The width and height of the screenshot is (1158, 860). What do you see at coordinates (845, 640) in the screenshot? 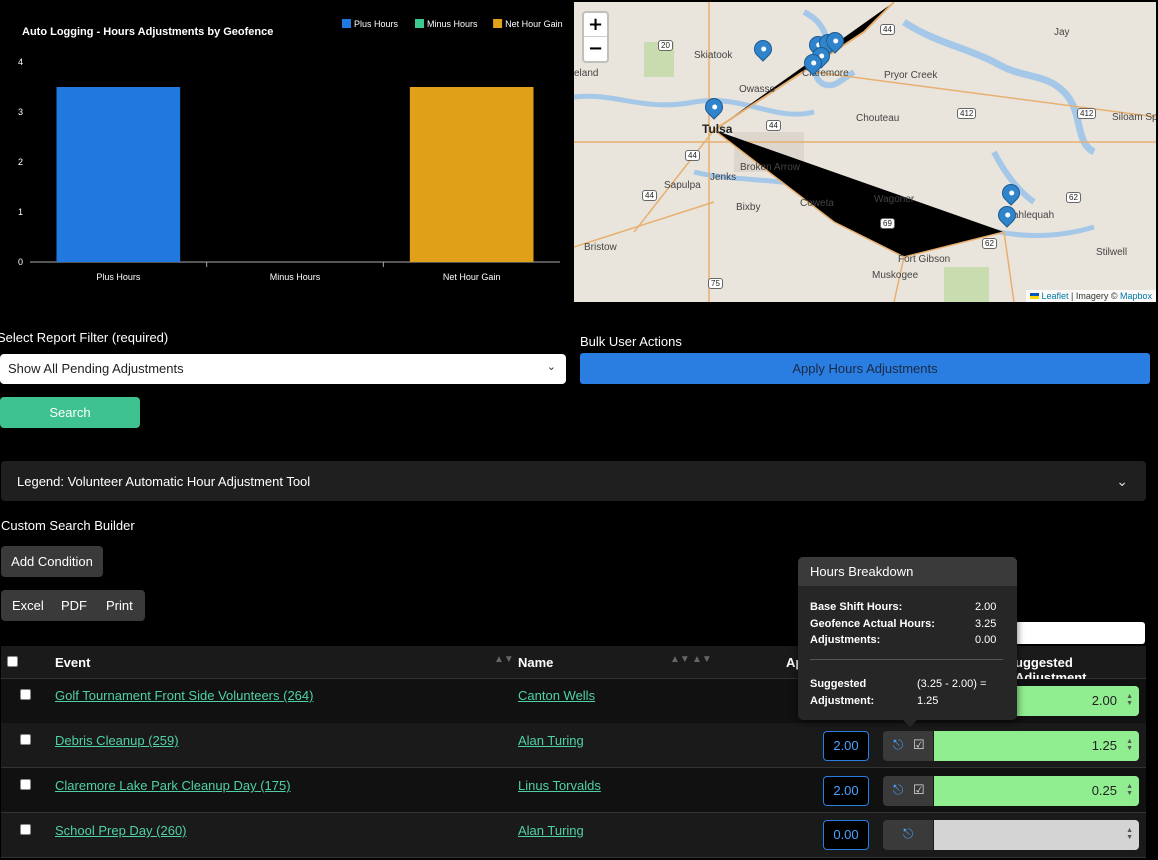
I see `adjustments-label: Adjustments:` at bounding box center [845, 640].